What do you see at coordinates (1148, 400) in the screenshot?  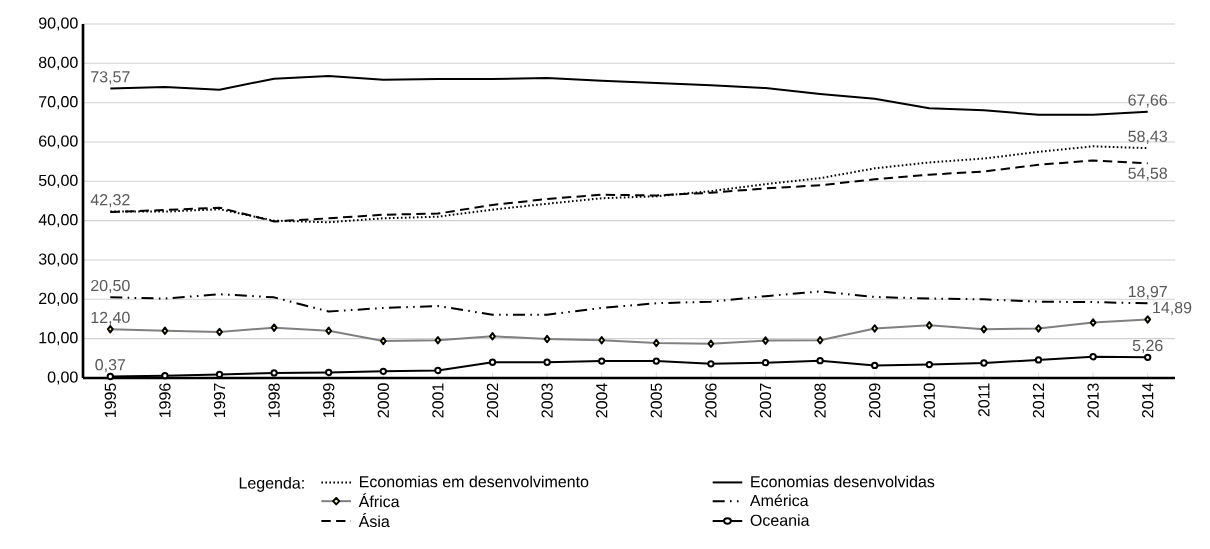 I see `x-tick-label: 2014` at bounding box center [1148, 400].